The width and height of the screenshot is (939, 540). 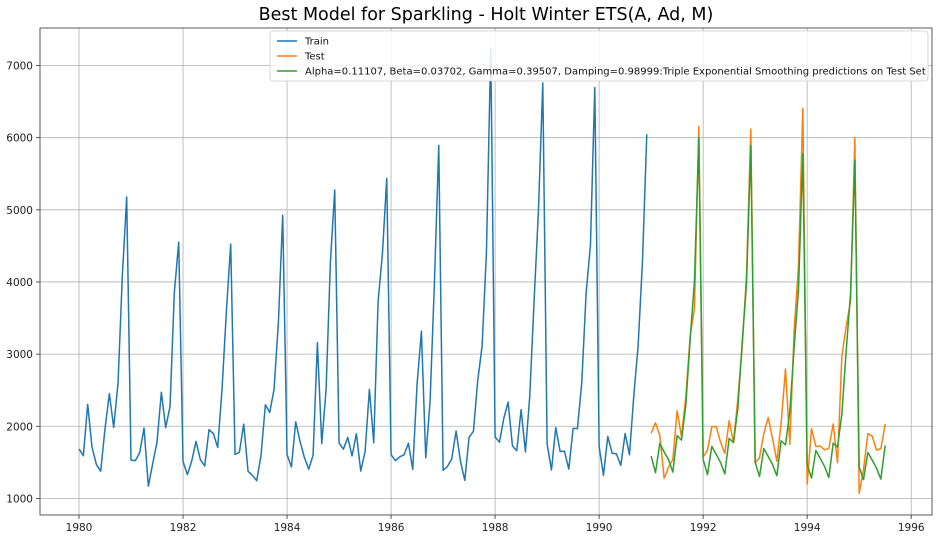 What do you see at coordinates (79, 528) in the screenshot?
I see `x-tick-label: 1980` at bounding box center [79, 528].